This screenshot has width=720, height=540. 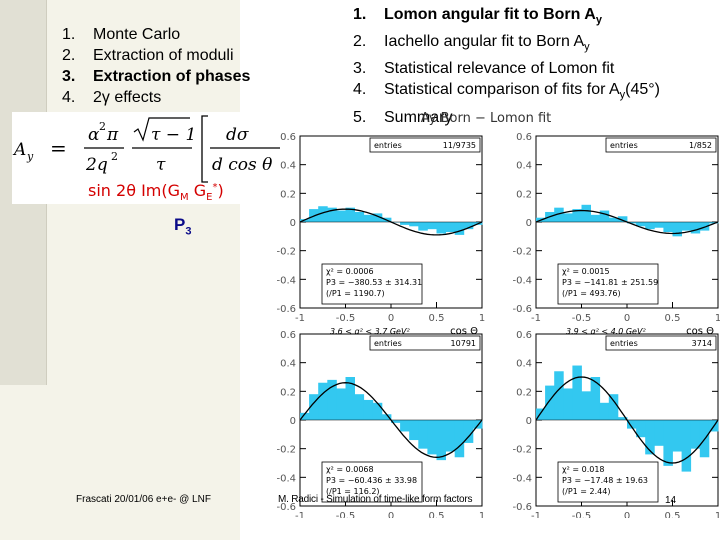 What do you see at coordinates (172, 76) in the screenshot?
I see `toc-left-item-text: Extraction of phases` at bounding box center [172, 76].